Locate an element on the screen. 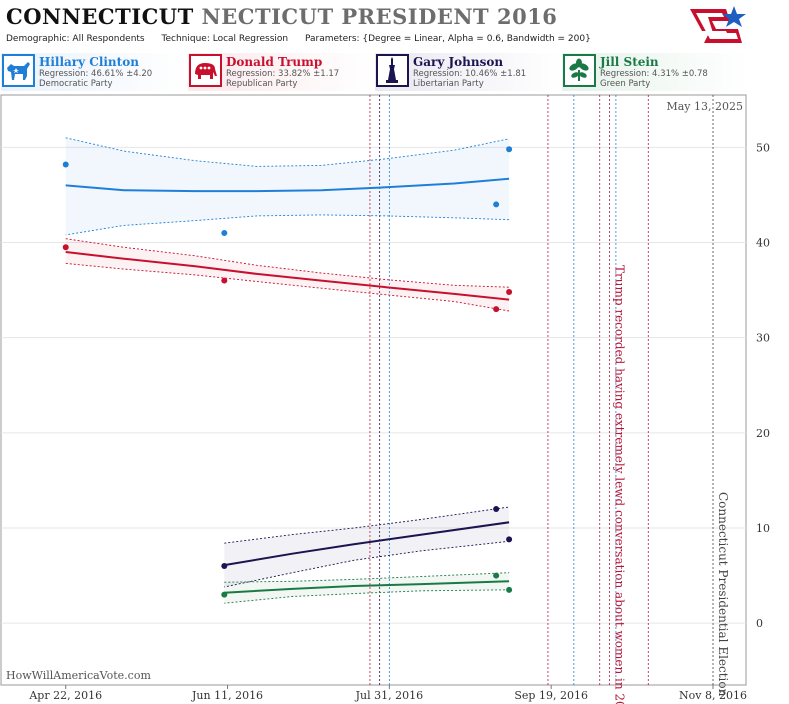  x-tick-label: Apr 22, 2016 is located at coordinates (65, 695).